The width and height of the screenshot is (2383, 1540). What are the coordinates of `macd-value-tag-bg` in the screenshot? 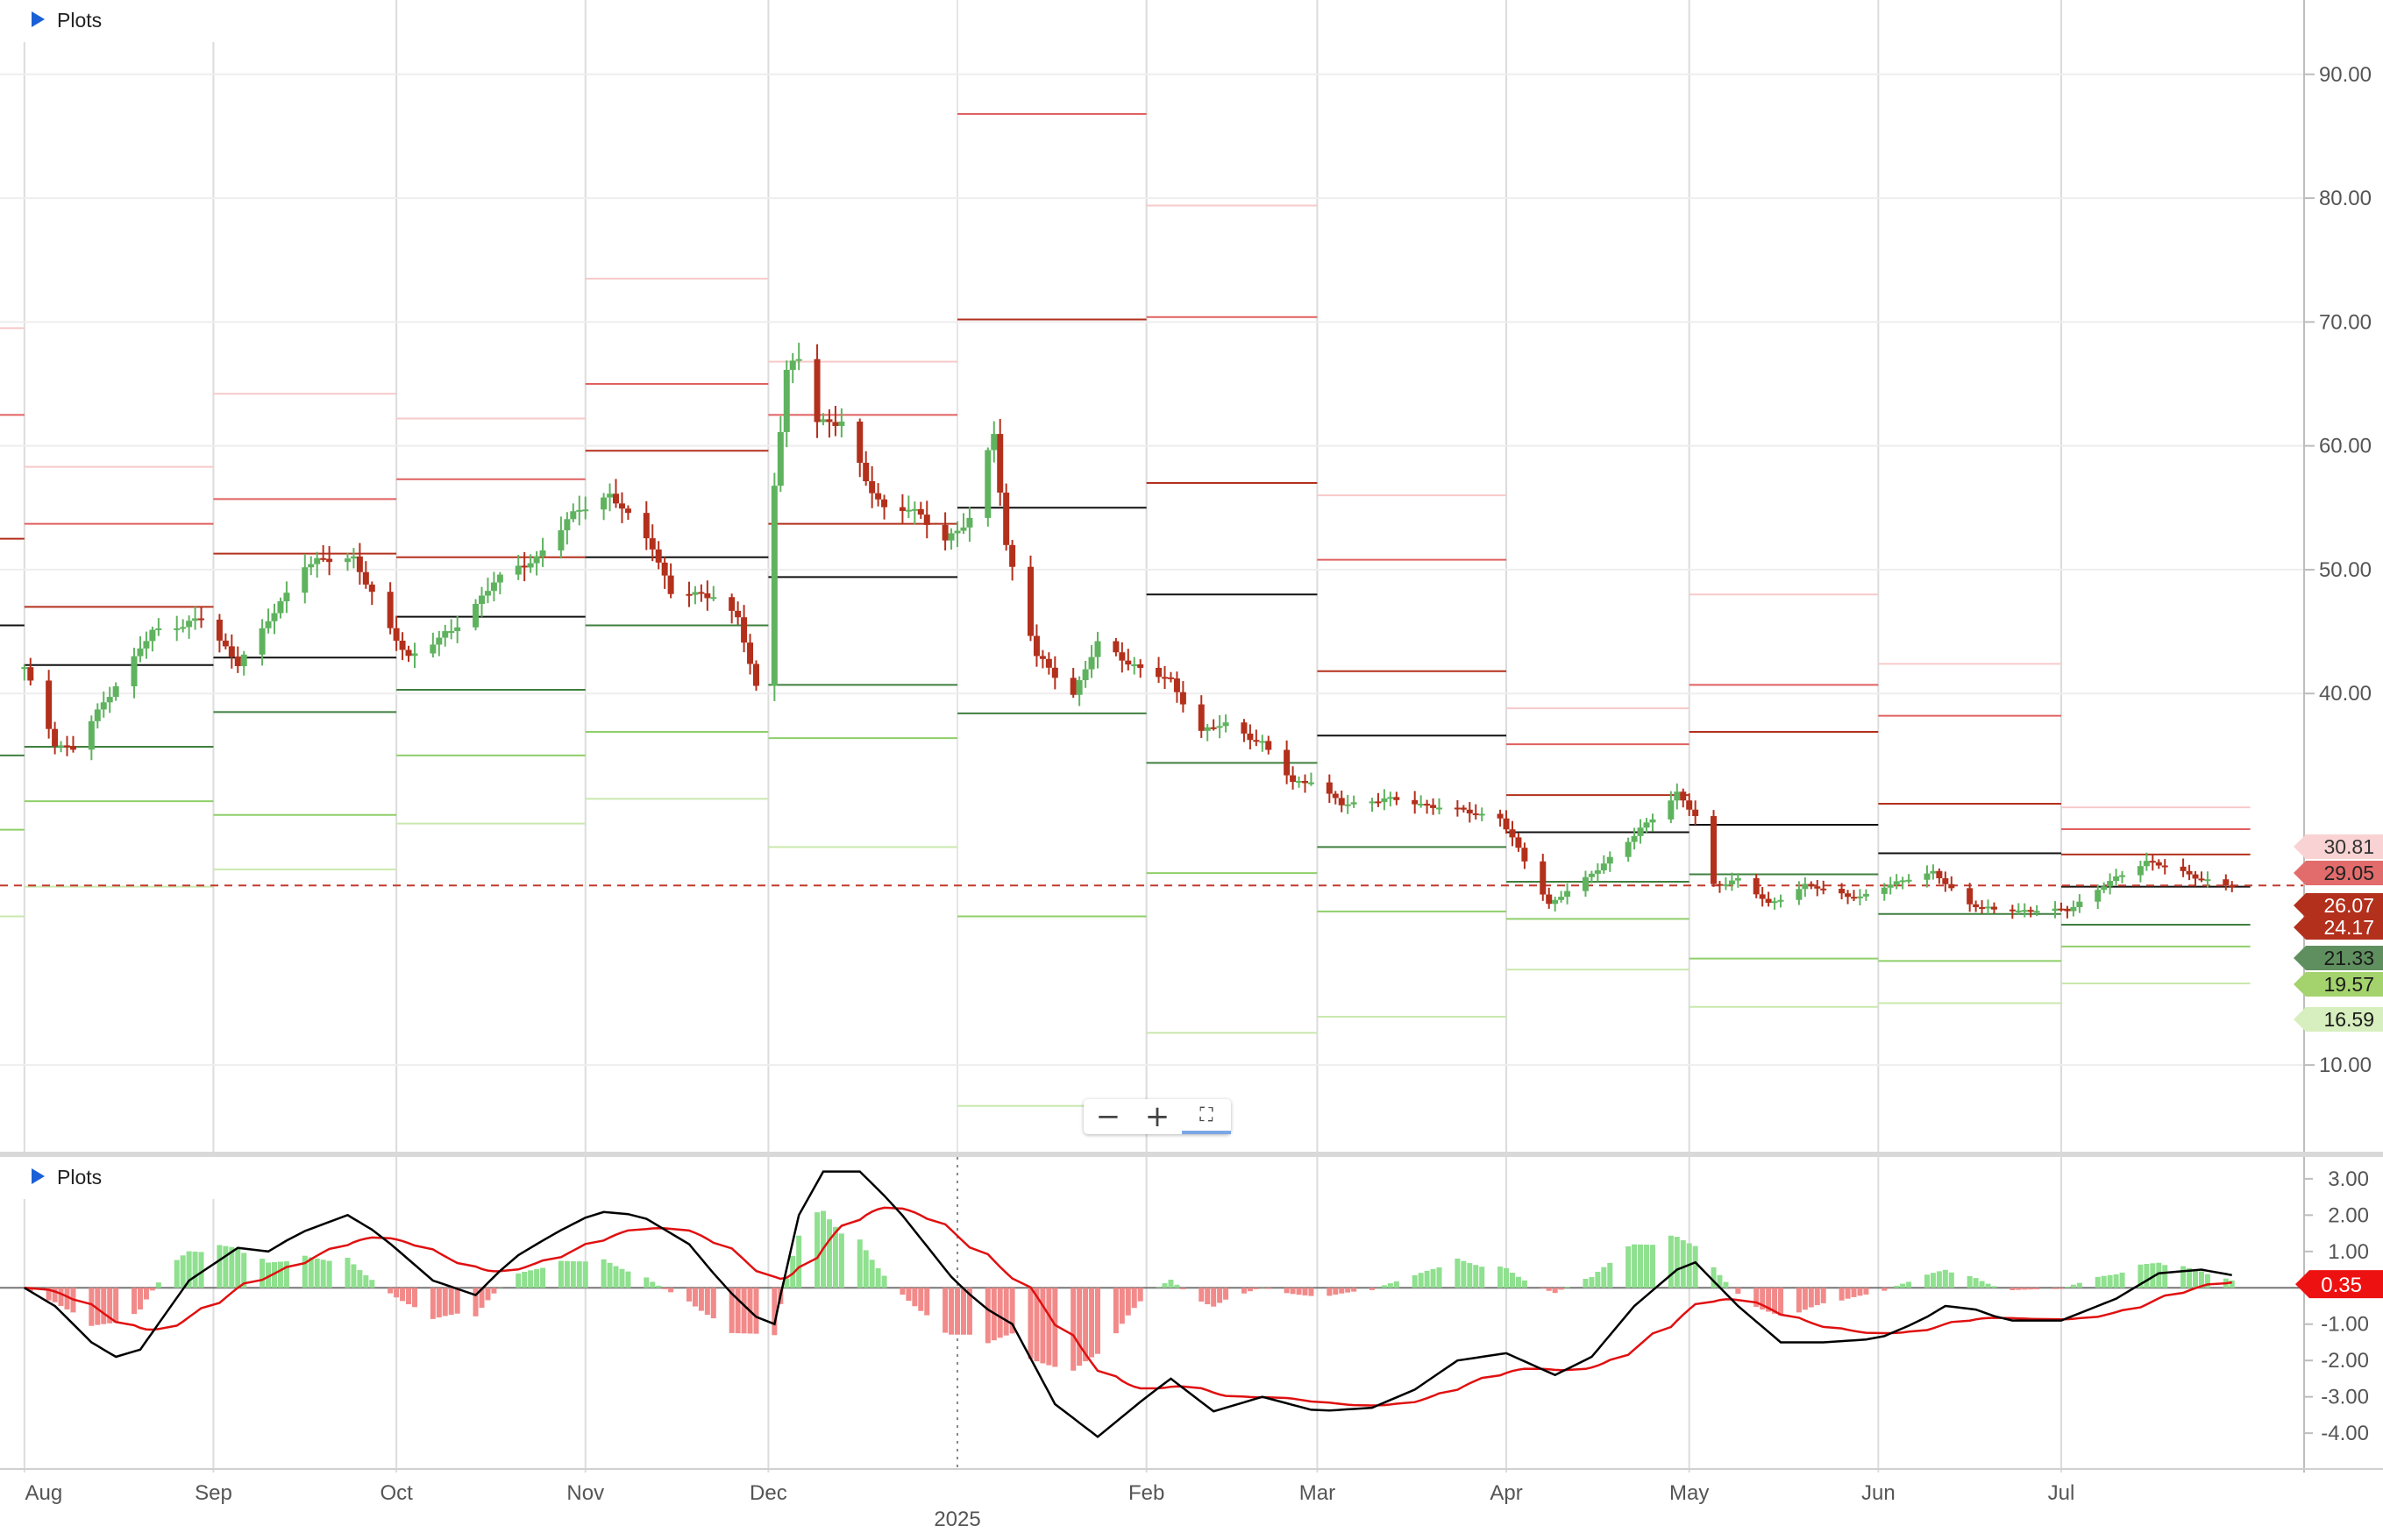 It's located at (2339, 1284).